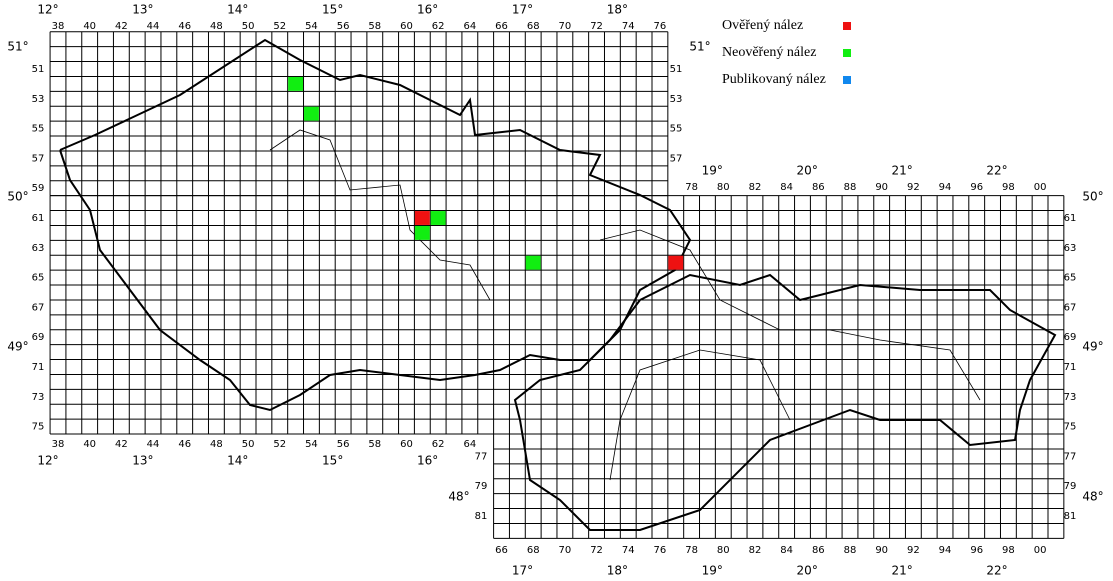 The image size is (1113, 581). Describe the element at coordinates (617, 571) in the screenshot. I see `longitude-label: 18°` at that location.